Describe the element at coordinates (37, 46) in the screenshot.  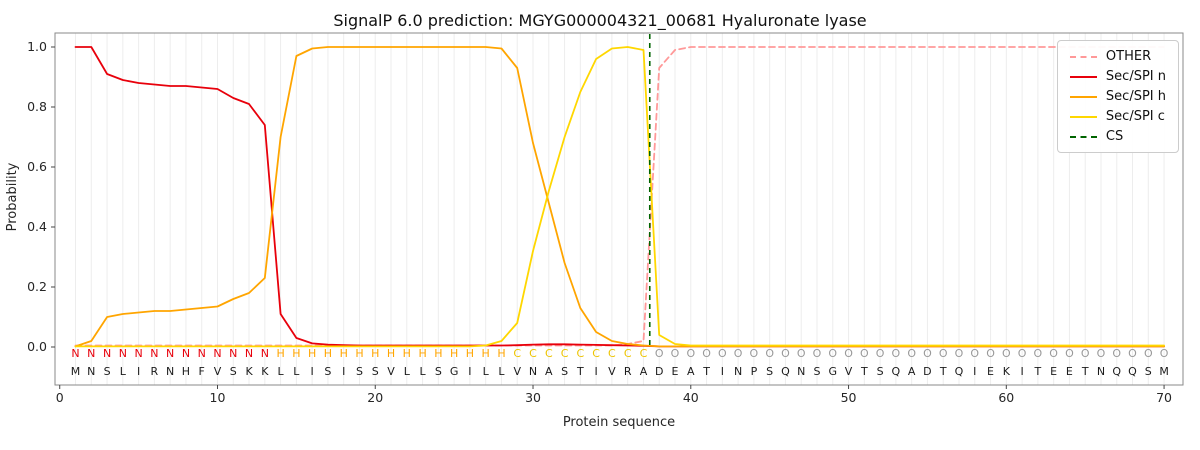
I see `y-tick-label: 1.0` at that location.